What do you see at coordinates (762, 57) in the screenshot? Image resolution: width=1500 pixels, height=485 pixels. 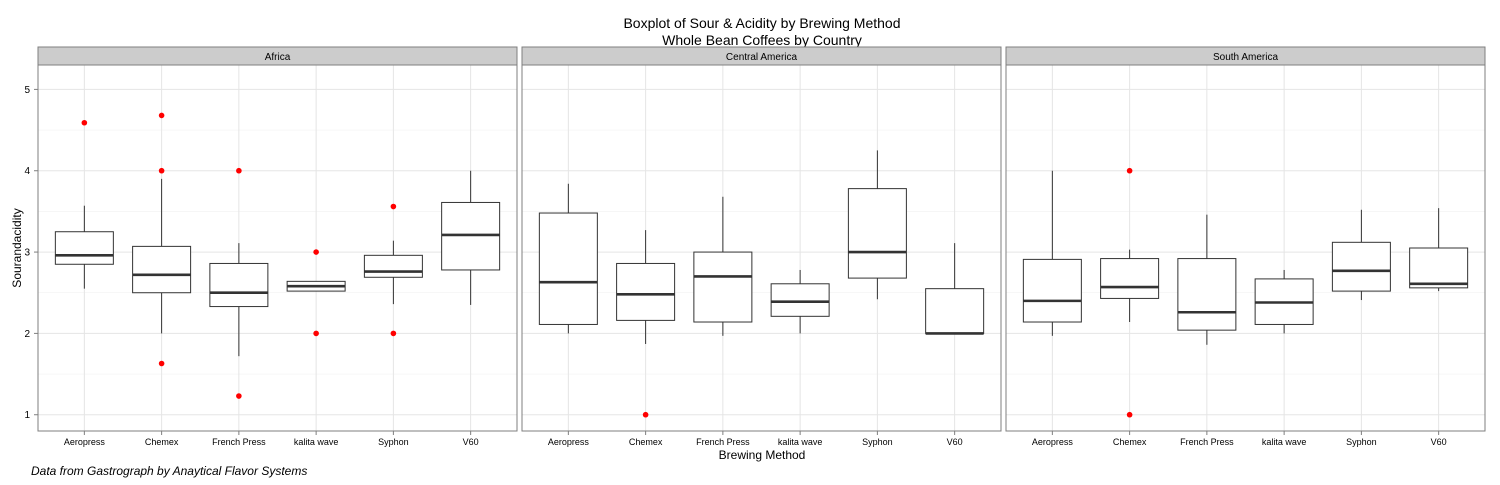 I see `facet-strip-label: Central America` at bounding box center [762, 57].